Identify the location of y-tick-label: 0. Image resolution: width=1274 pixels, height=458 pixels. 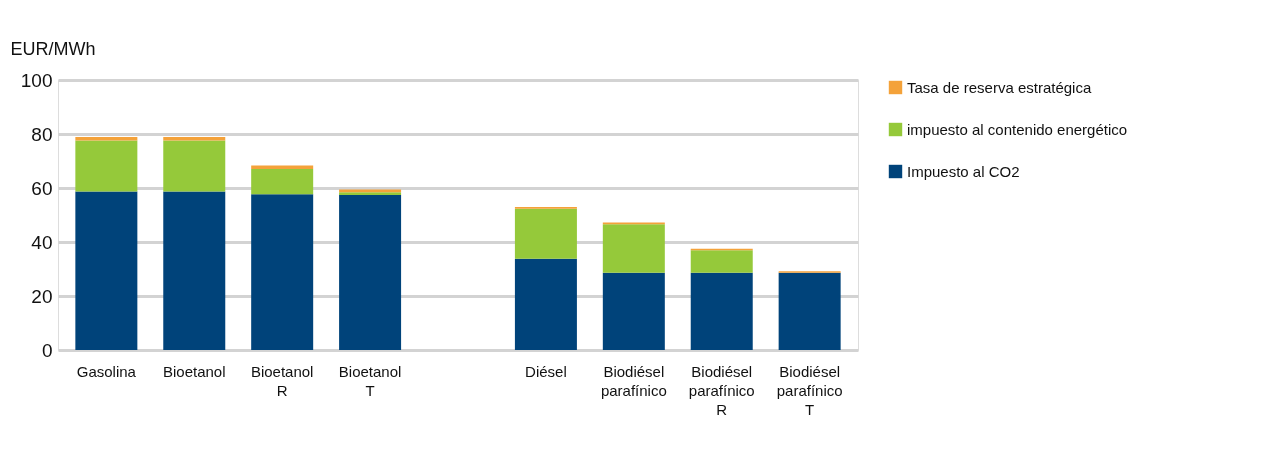
(47, 350).